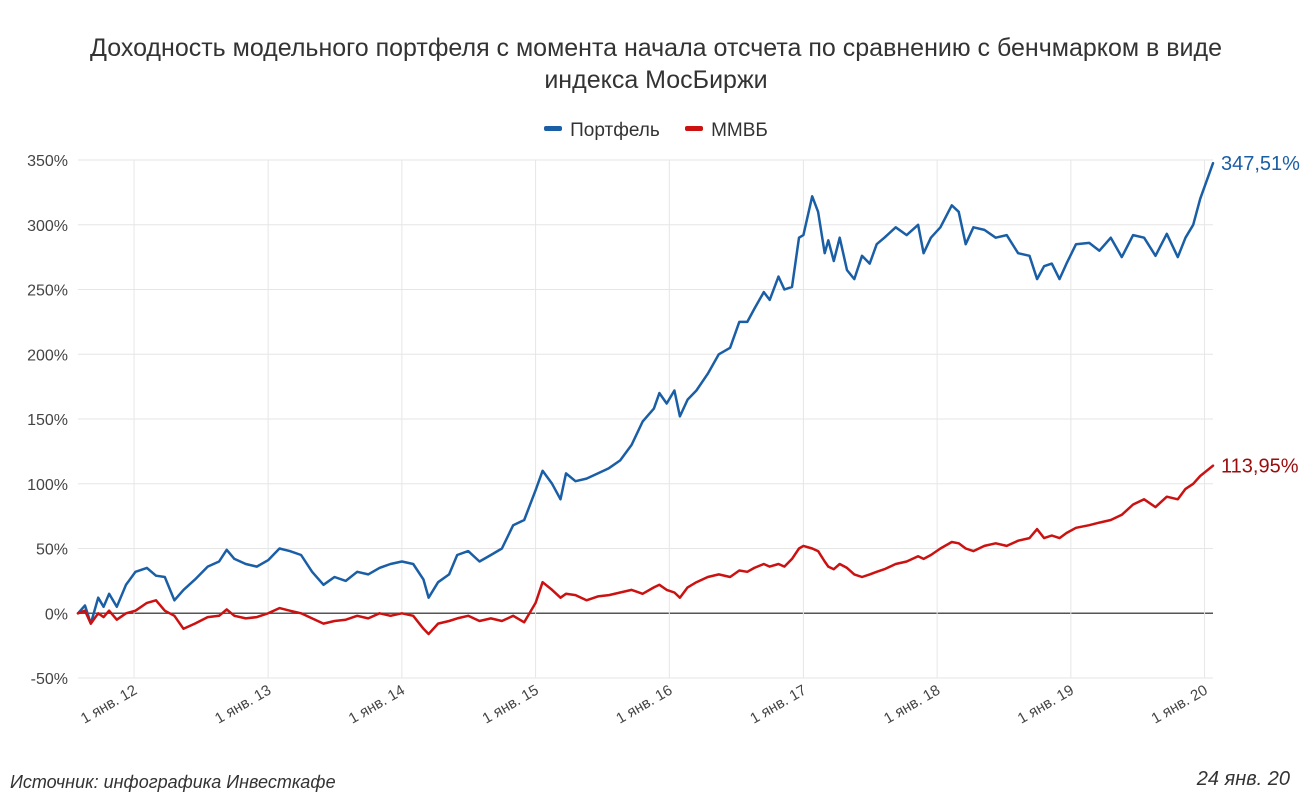  What do you see at coordinates (1260, 467) in the screenshot?
I see `end-label-mmvb: 113,95%` at bounding box center [1260, 467].